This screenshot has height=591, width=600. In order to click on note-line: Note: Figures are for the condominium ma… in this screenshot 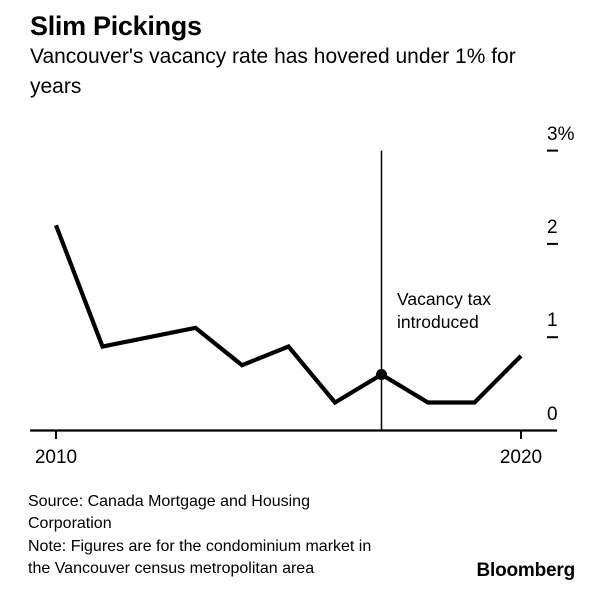, I will do `click(200, 557)`.